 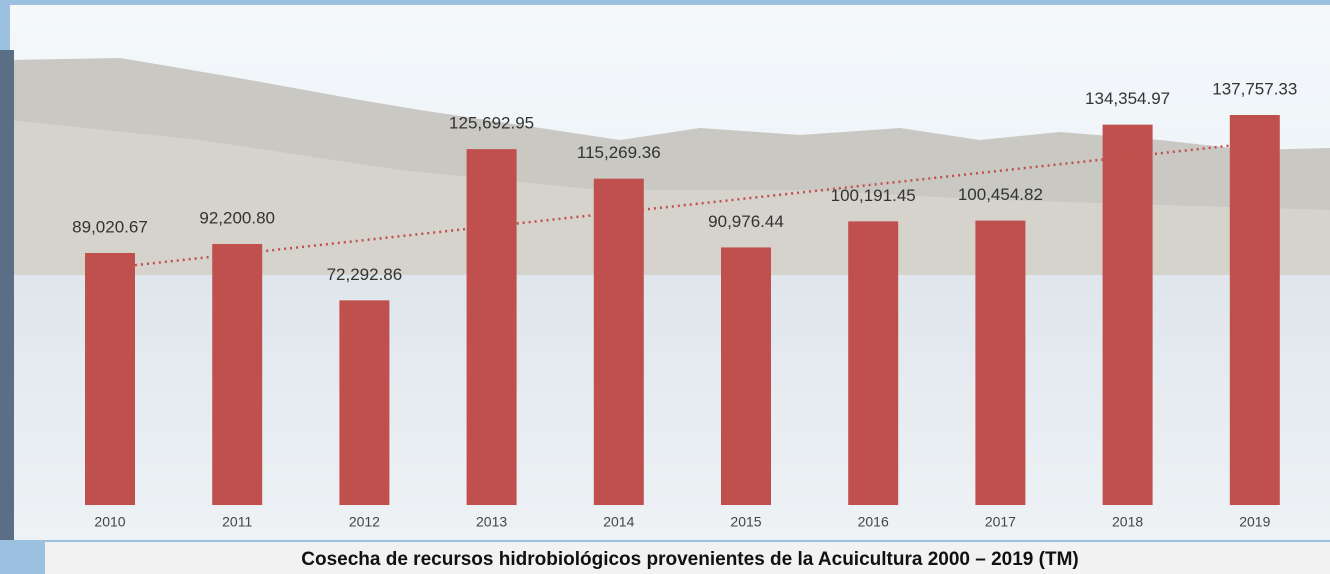 What do you see at coordinates (109, 522) in the screenshot?
I see `x-tick-label: 2010` at bounding box center [109, 522].